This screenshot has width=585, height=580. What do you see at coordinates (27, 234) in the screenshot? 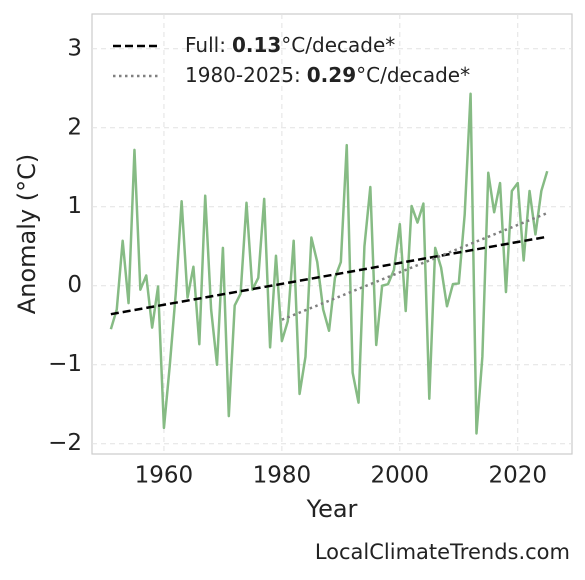
I see `y-axis-label: Anomaly (°C)` at bounding box center [27, 234].